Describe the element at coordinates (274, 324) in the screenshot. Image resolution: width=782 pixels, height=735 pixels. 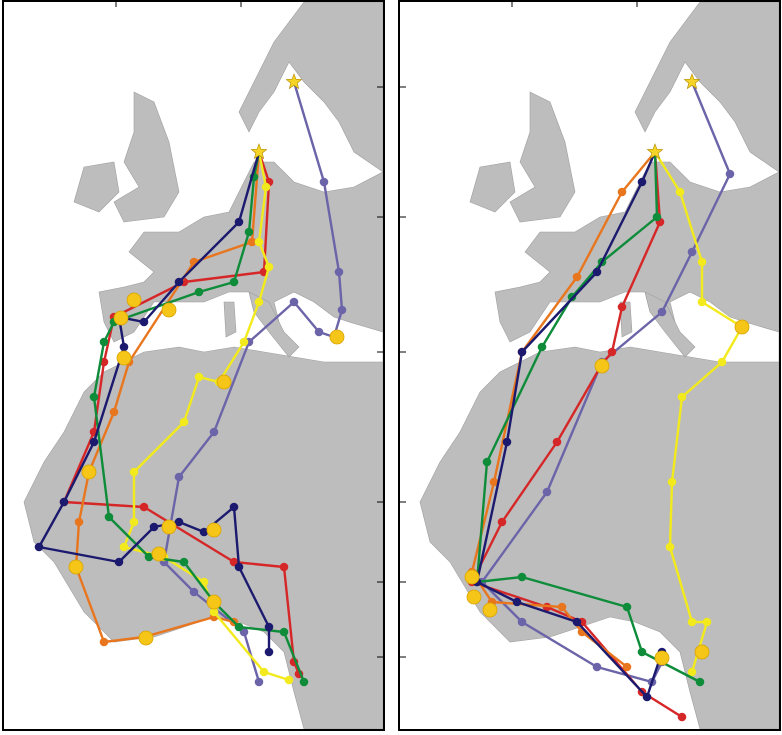
I see `land-italy` at that location.